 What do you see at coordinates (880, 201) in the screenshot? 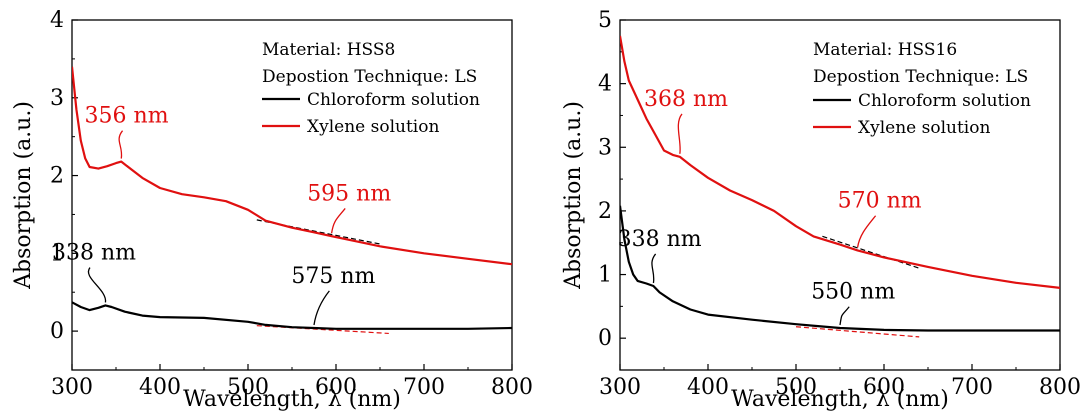
I see `annotation-label: 570 nm` at bounding box center [880, 201].